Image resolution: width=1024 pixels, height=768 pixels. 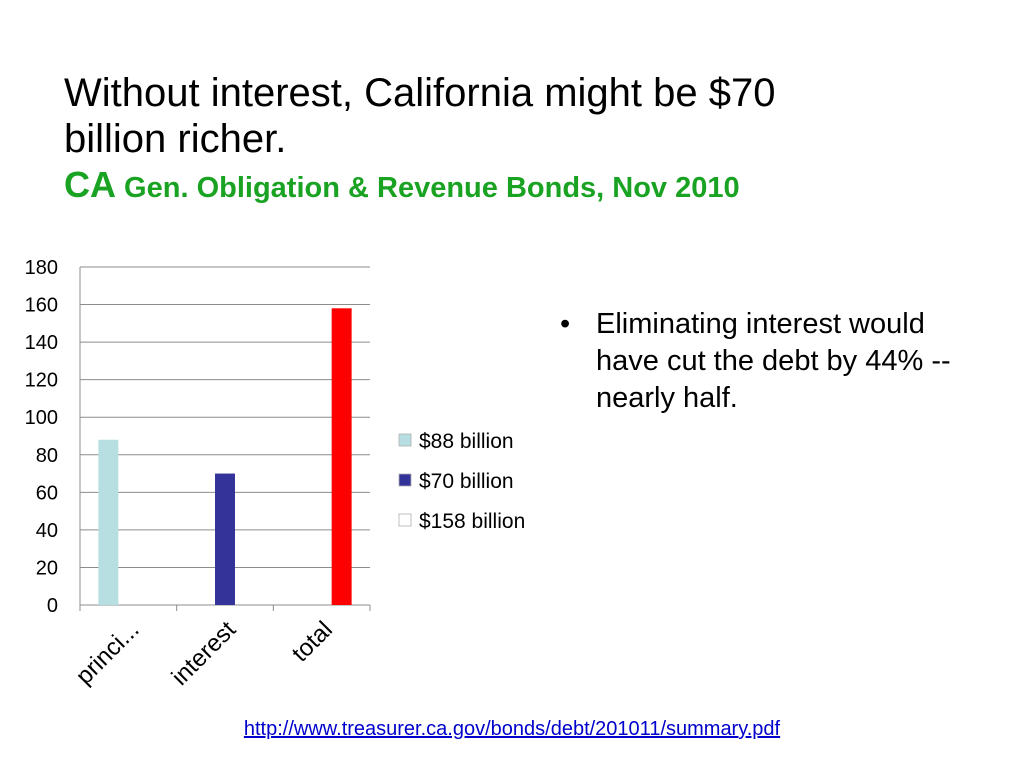 What do you see at coordinates (47, 568) in the screenshot?
I see `y-tick-label: 20` at bounding box center [47, 568].